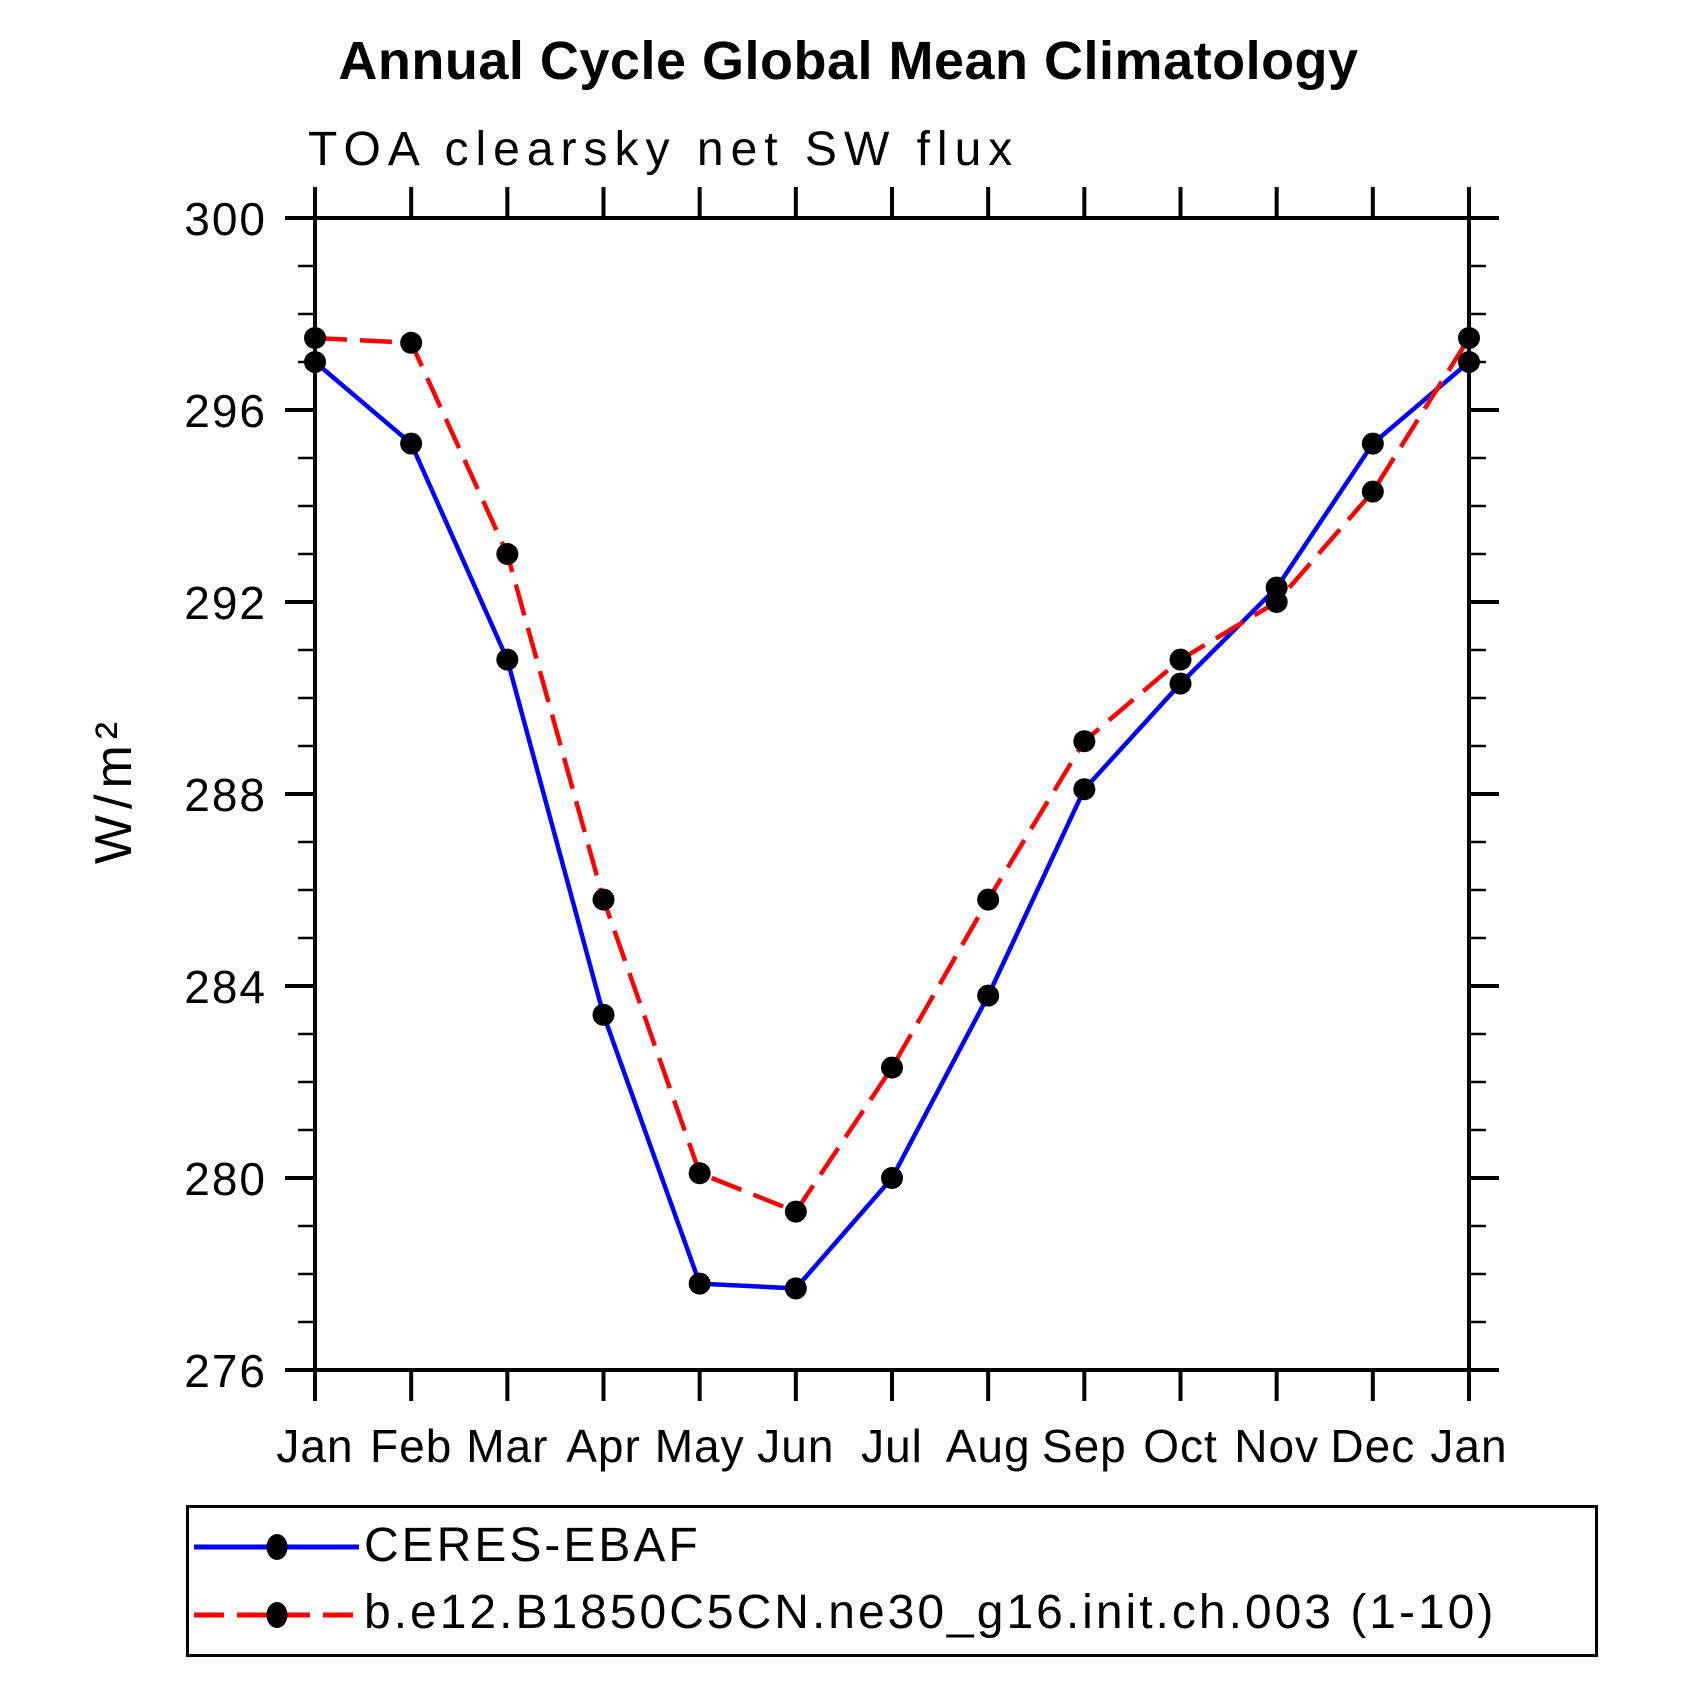 The height and width of the screenshot is (1697, 1697). What do you see at coordinates (225, 1371) in the screenshot?
I see `y-tick-label: 276` at bounding box center [225, 1371].